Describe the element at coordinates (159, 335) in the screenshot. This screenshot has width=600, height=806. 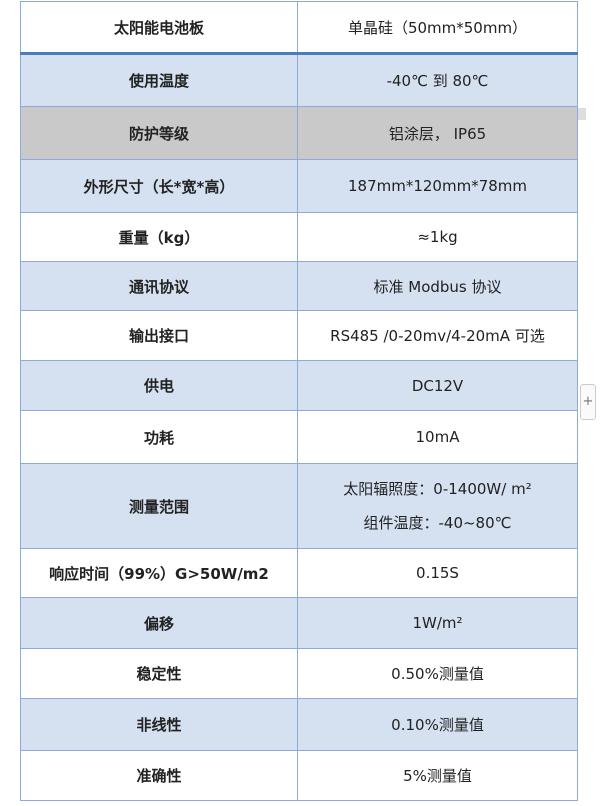
I see `spec-key: 输出接口` at that location.